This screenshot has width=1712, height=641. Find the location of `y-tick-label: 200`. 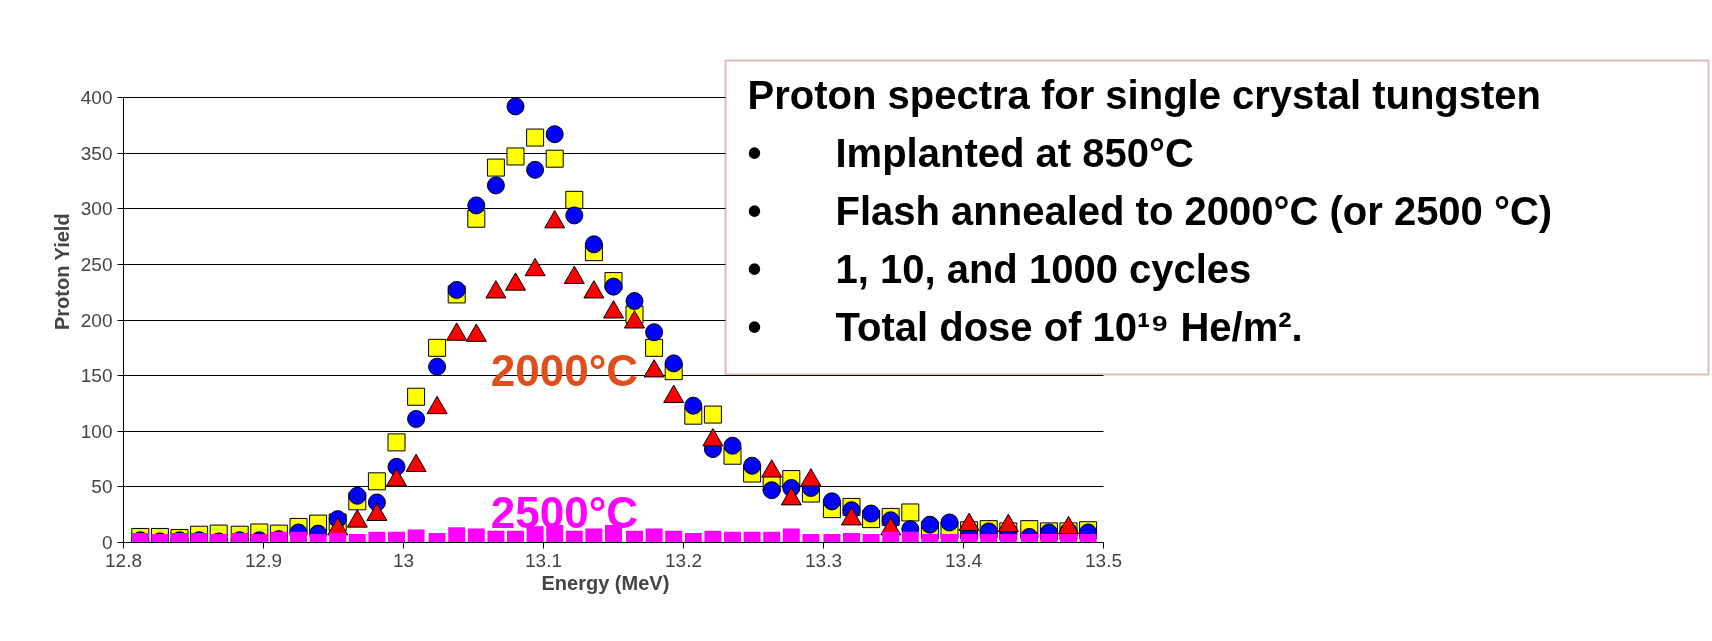

y-tick-label: 200 is located at coordinates (96, 320).